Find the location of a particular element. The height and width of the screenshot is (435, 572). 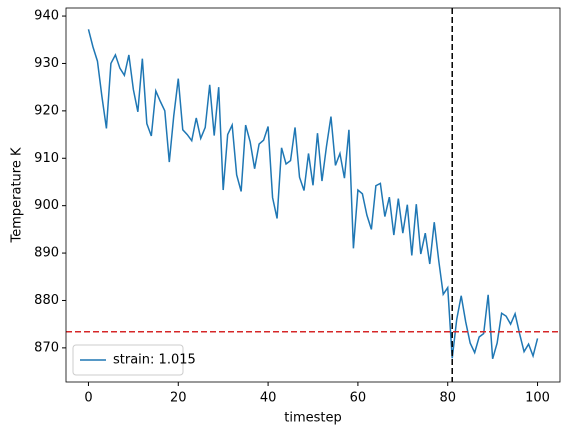

x-axis-label: timestep is located at coordinates (313, 418).